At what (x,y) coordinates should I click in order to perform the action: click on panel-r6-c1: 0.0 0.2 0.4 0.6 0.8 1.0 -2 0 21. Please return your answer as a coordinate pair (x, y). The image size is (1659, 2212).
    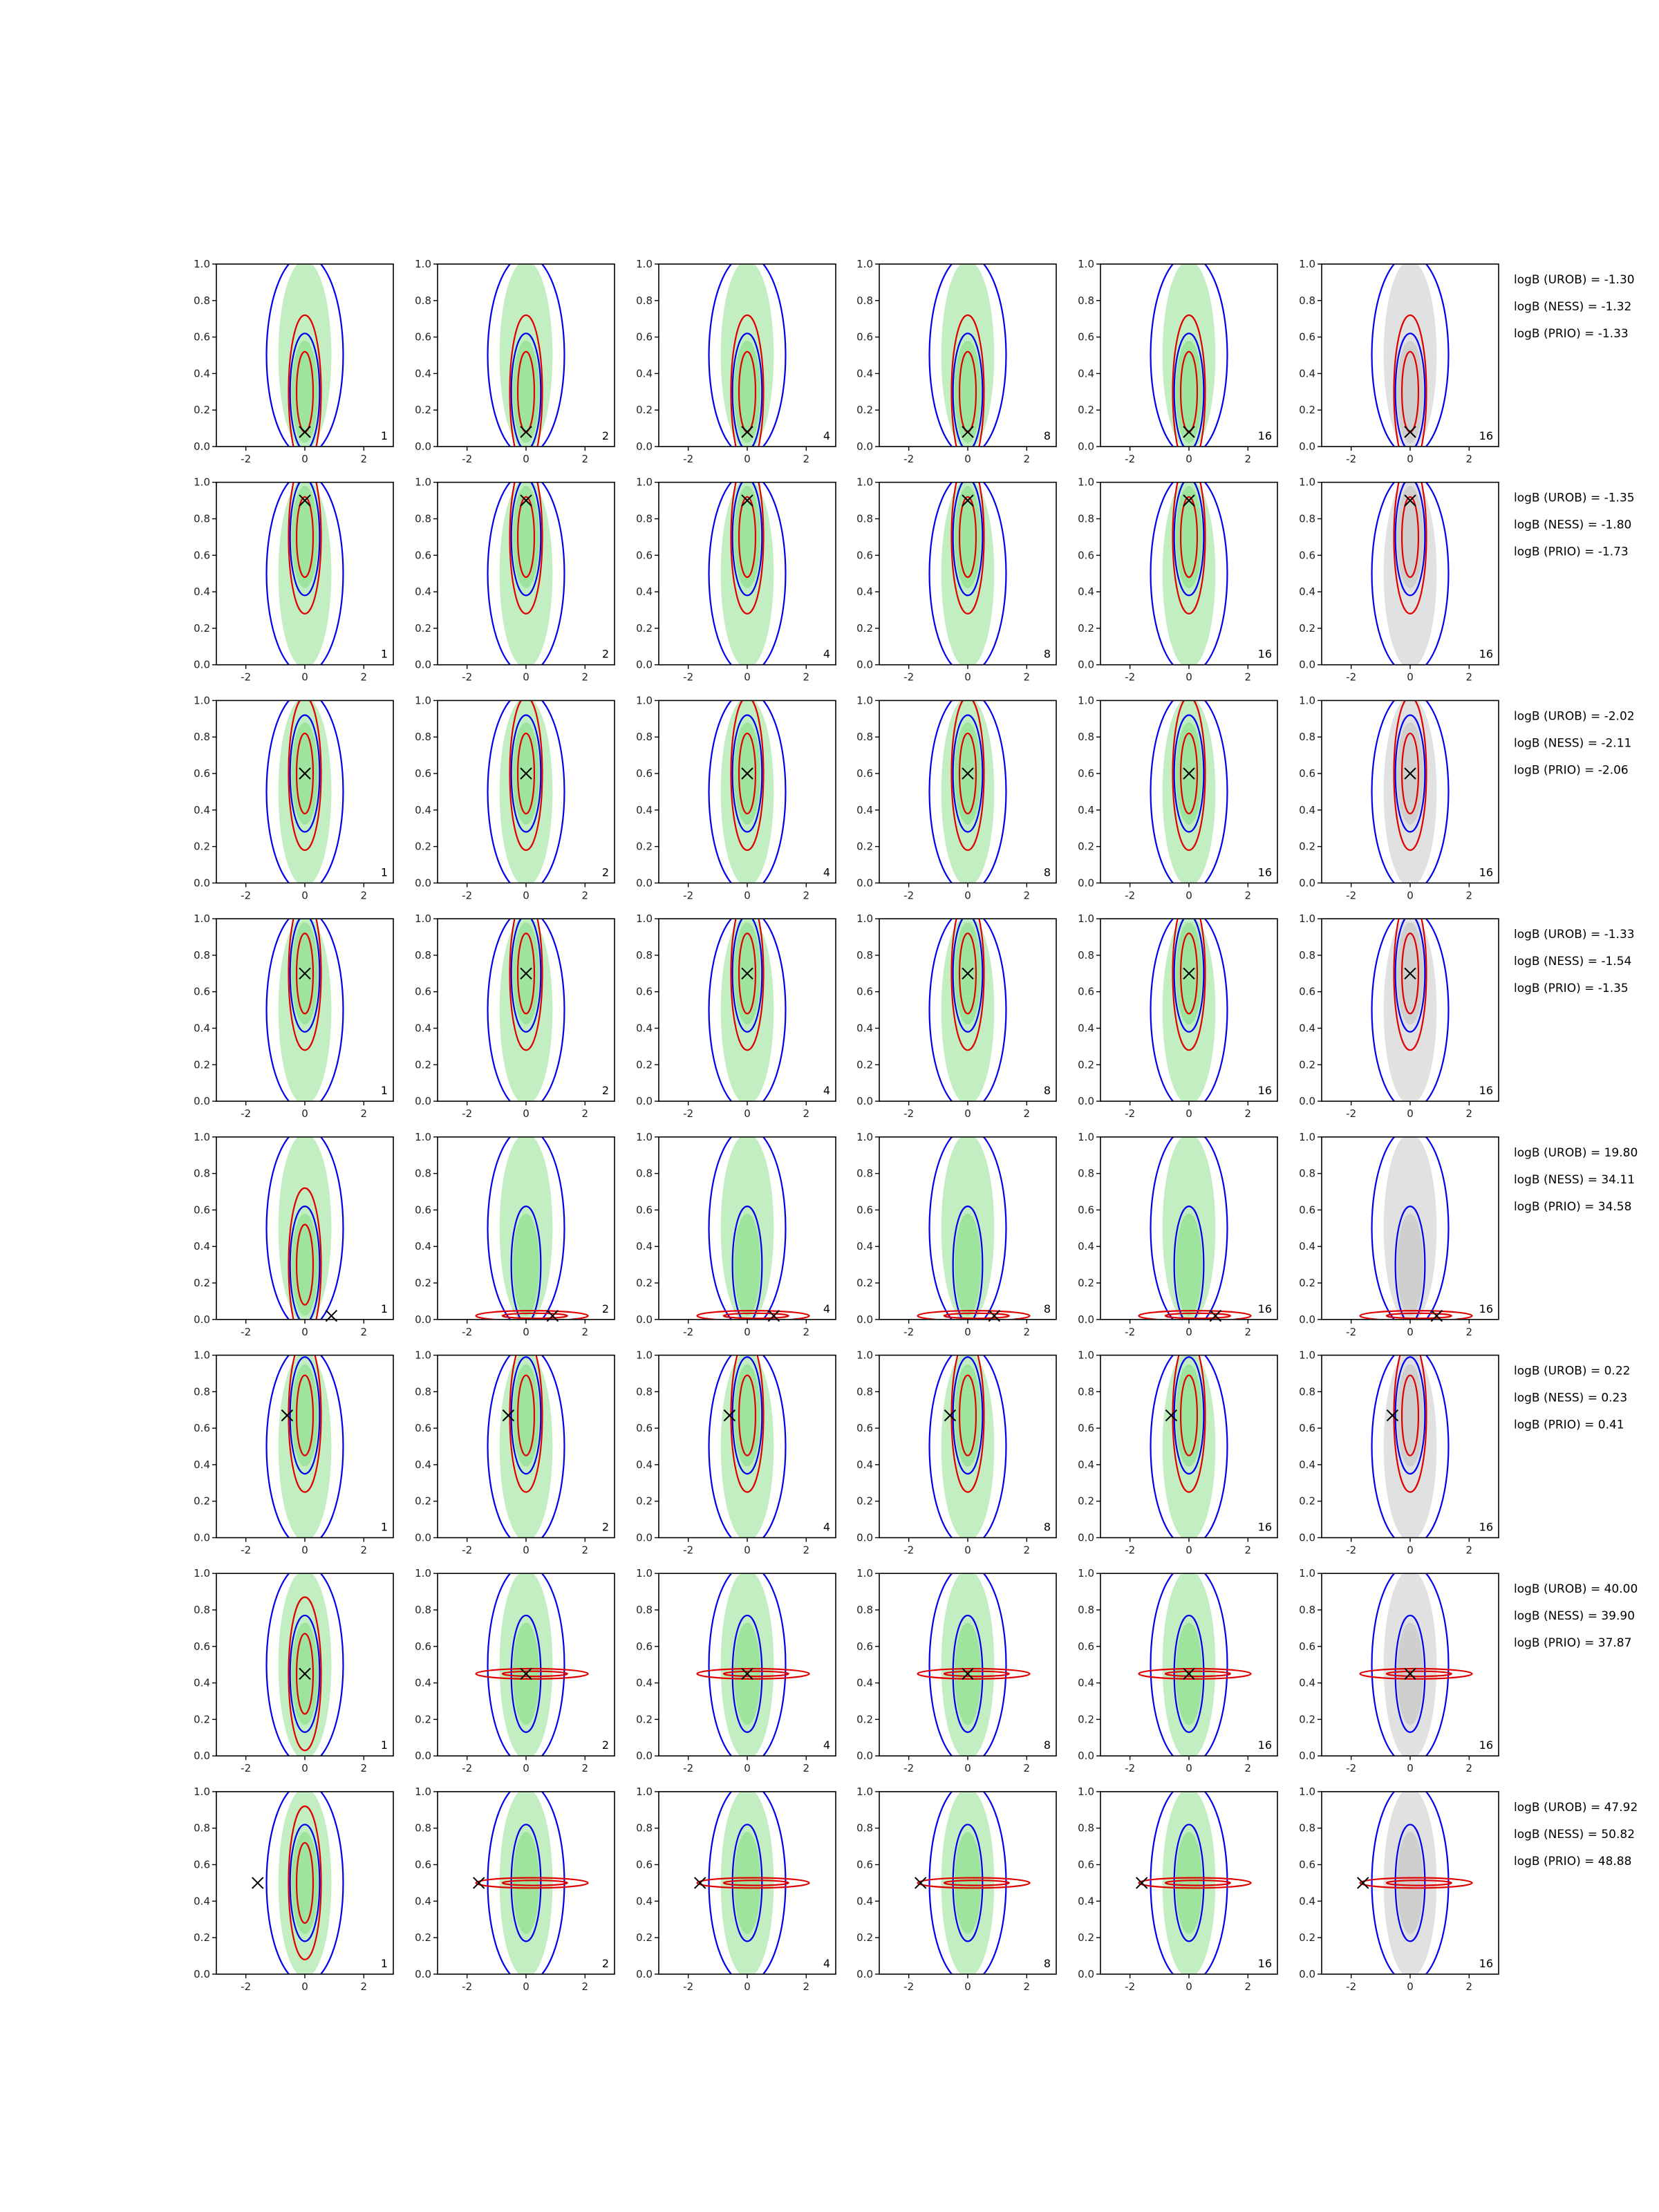
    Looking at the image, I should click on (294, 1453).